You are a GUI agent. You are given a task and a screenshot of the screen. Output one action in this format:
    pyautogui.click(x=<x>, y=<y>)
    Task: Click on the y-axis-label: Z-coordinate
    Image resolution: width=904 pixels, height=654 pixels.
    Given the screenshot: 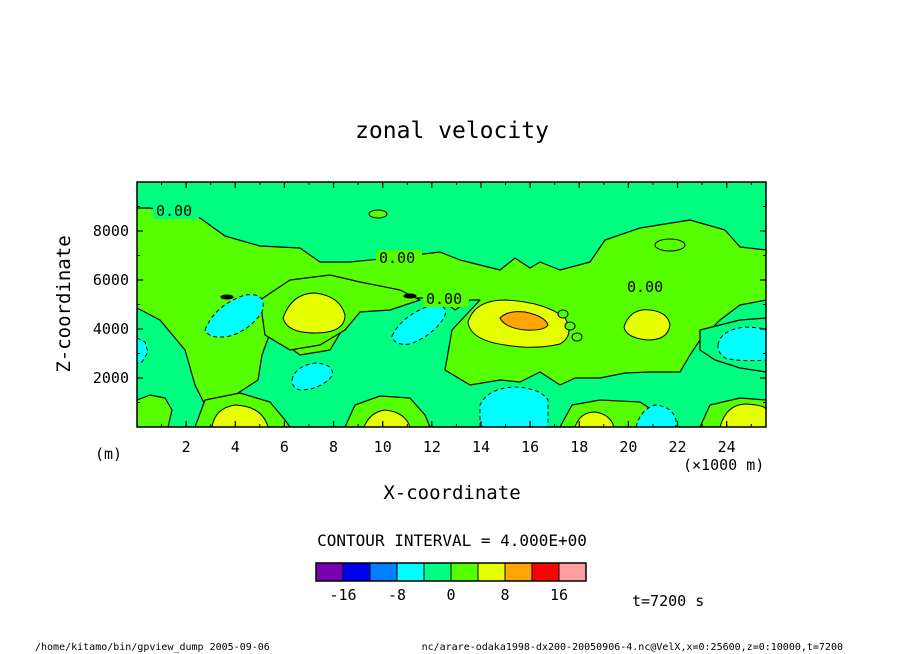 What is the action you would take?
    pyautogui.click(x=64, y=303)
    